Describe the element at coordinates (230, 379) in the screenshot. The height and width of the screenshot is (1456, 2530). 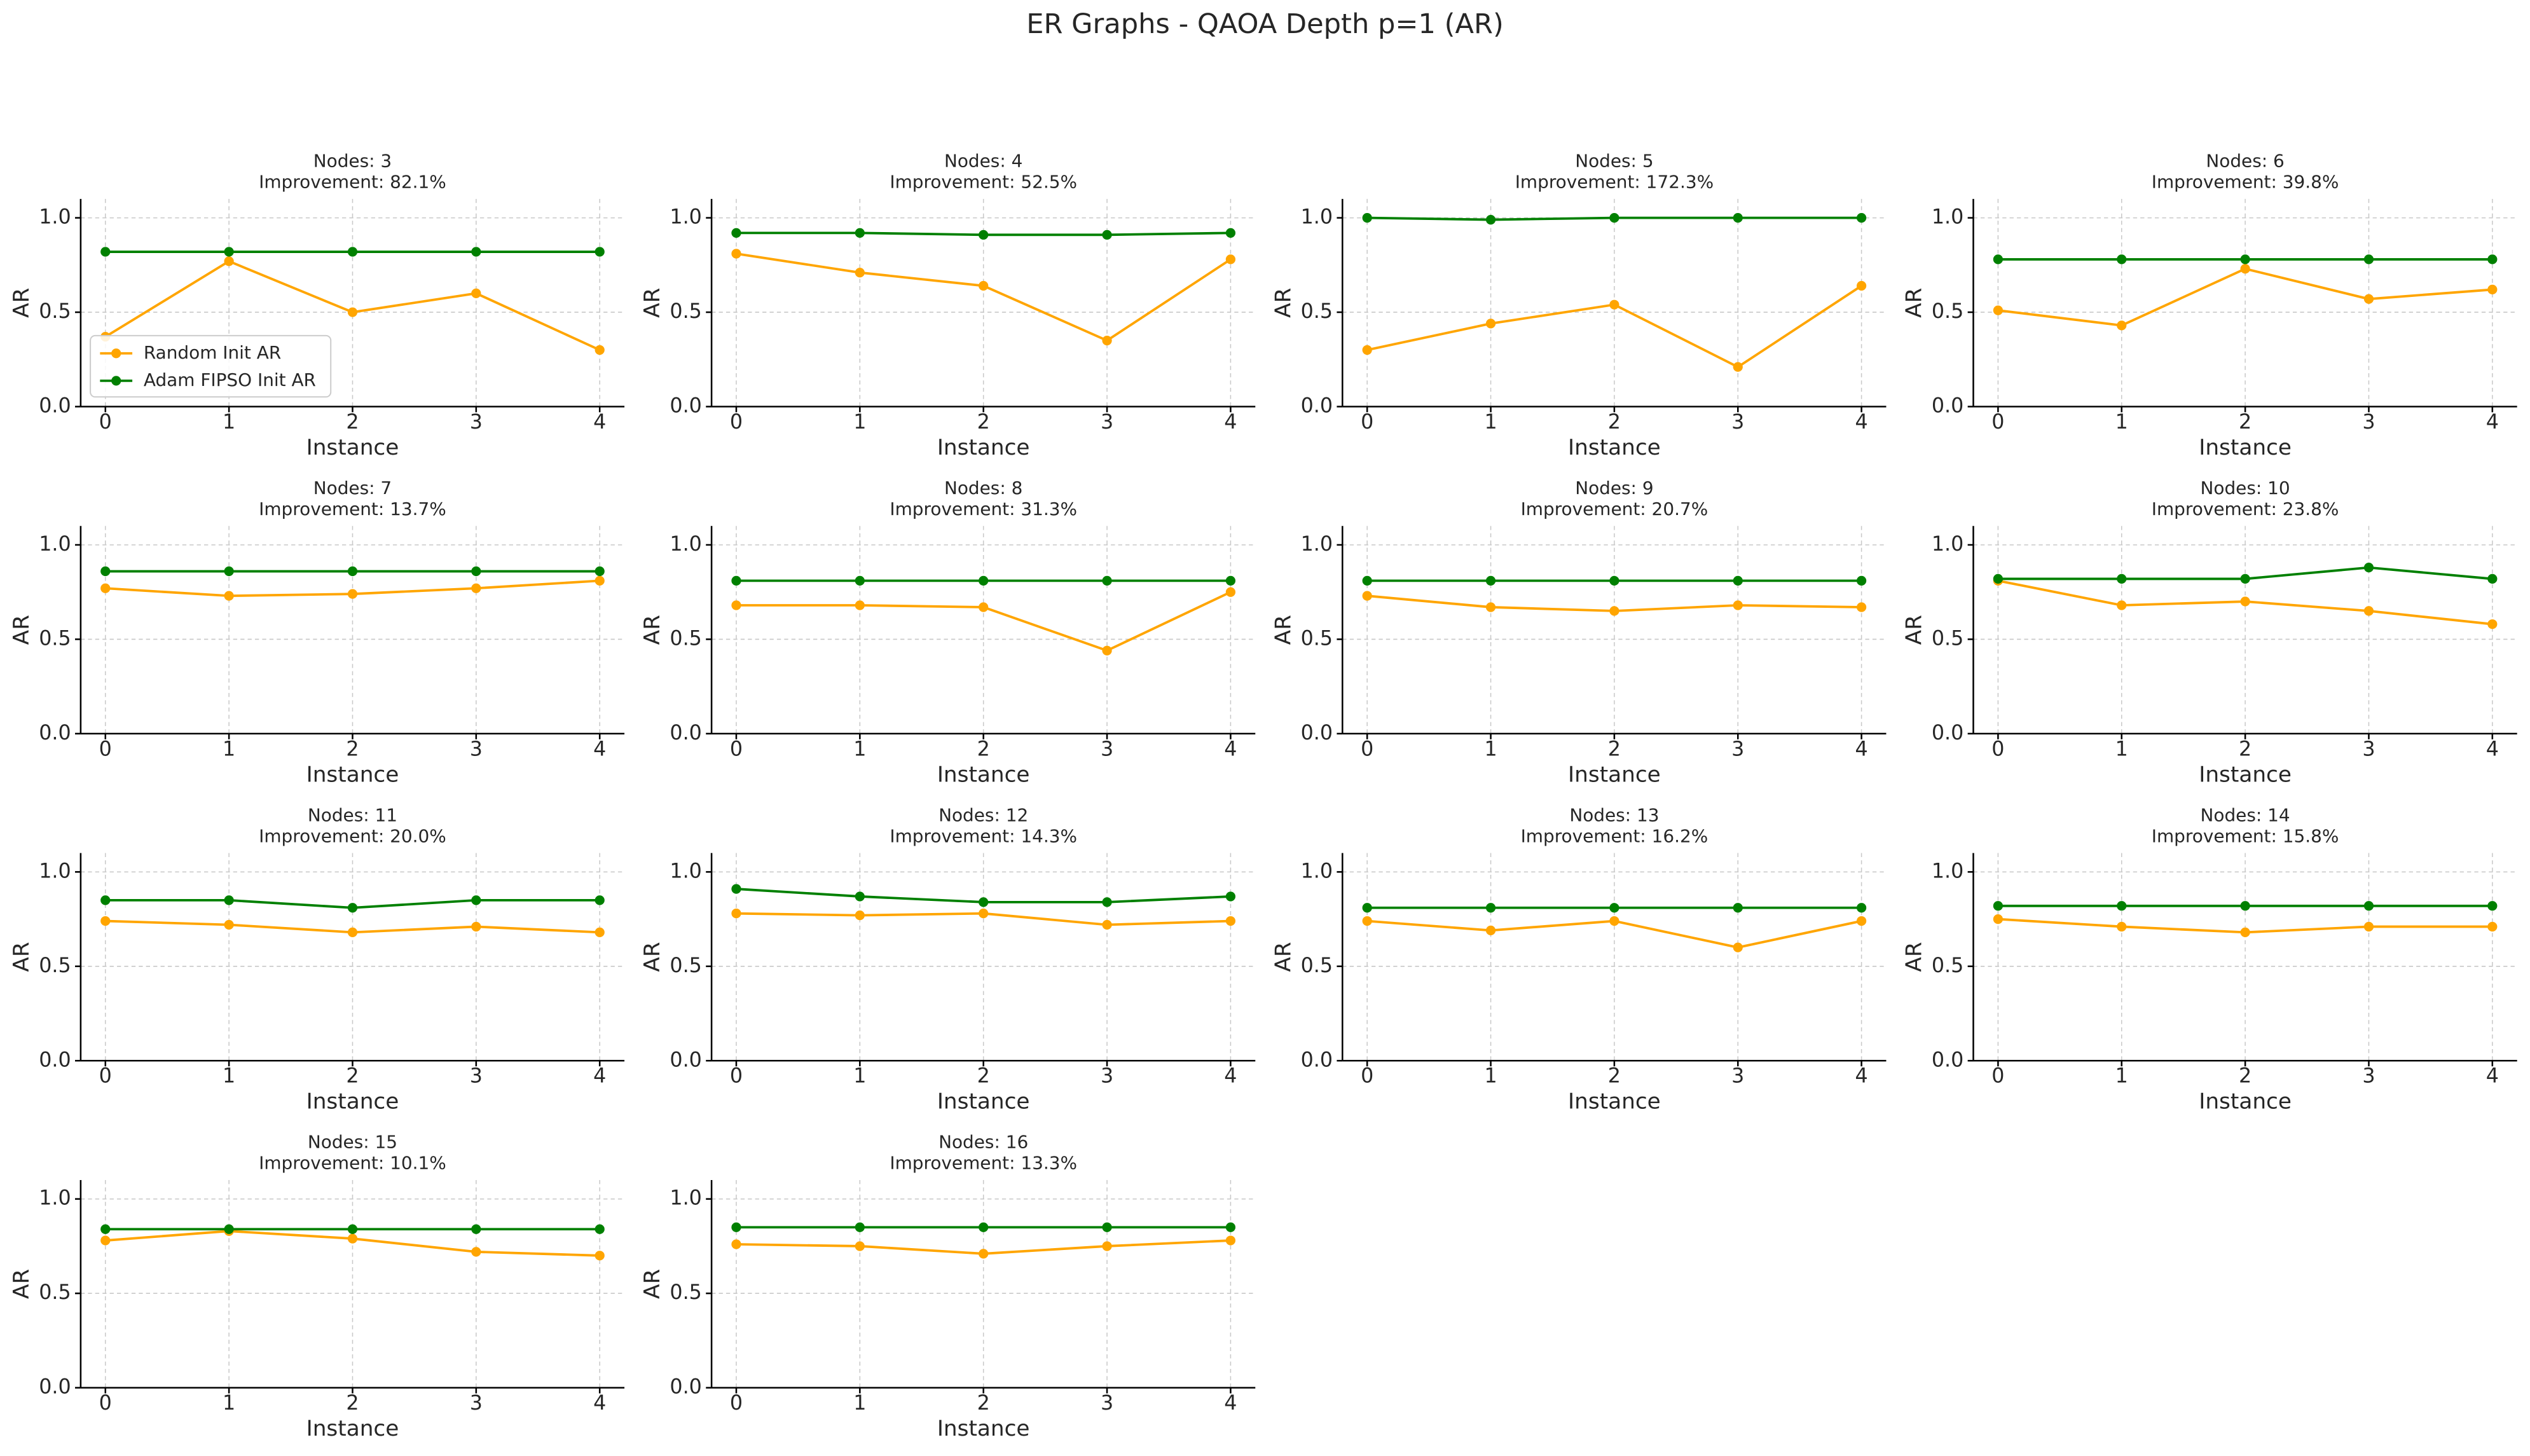
I see `legend-label: Adam FIPSO Init AR` at that location.